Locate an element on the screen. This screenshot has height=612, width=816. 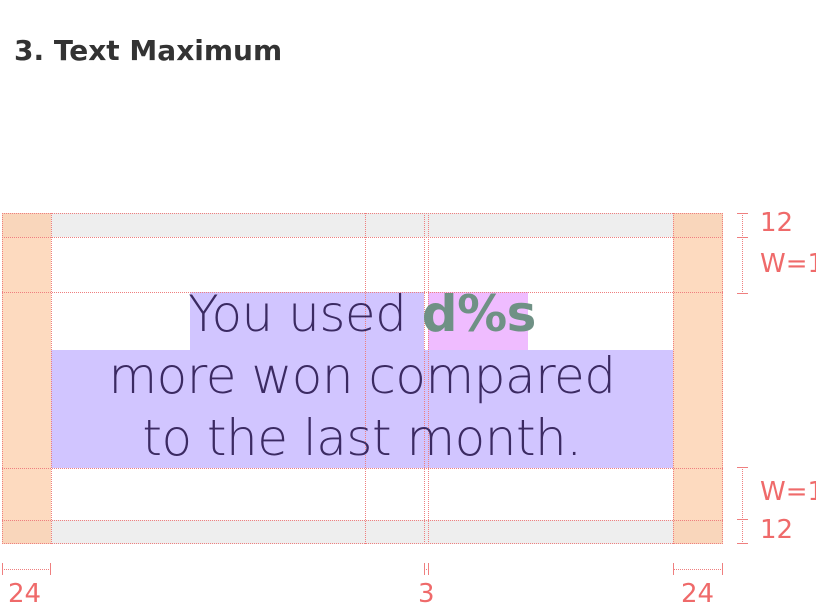
top-dimension-line is located at coordinates (742, 253).